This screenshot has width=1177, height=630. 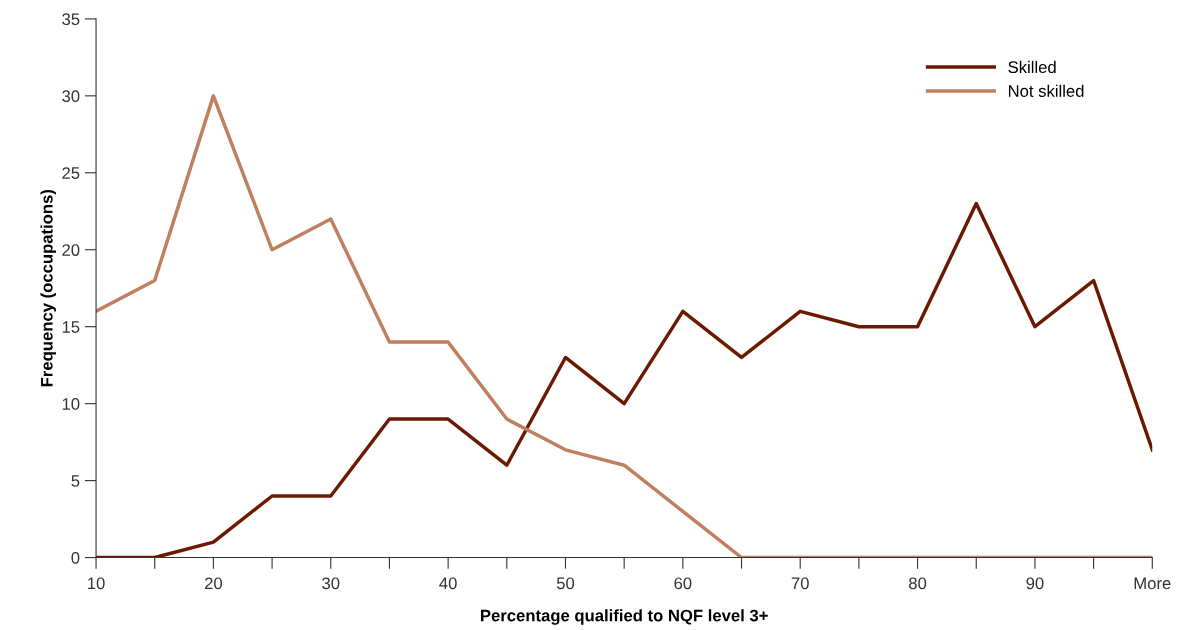 I want to click on y-axis-title: Frequency (occupations), so click(x=48, y=288).